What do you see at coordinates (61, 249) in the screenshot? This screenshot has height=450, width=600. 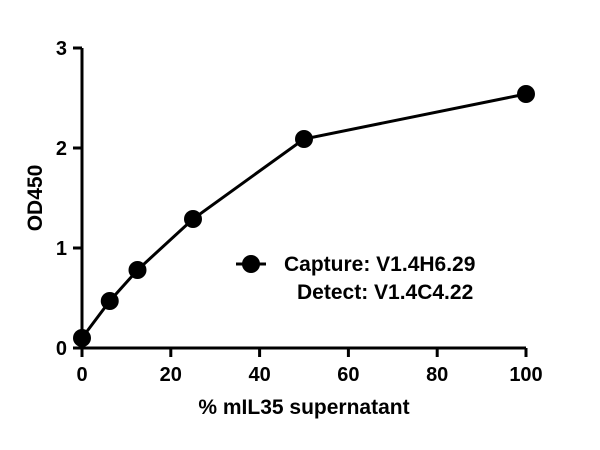 I see `y-tick-label: 1` at bounding box center [61, 249].